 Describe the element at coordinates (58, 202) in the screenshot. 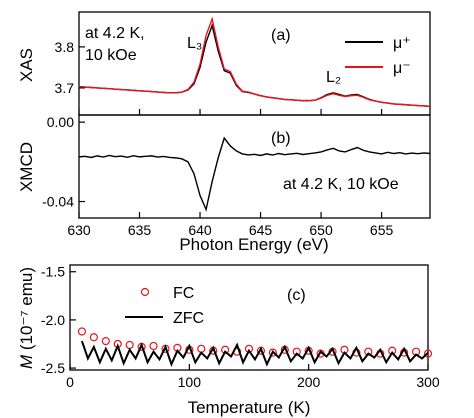

I see `y-tick-label: -0.04` at that location.